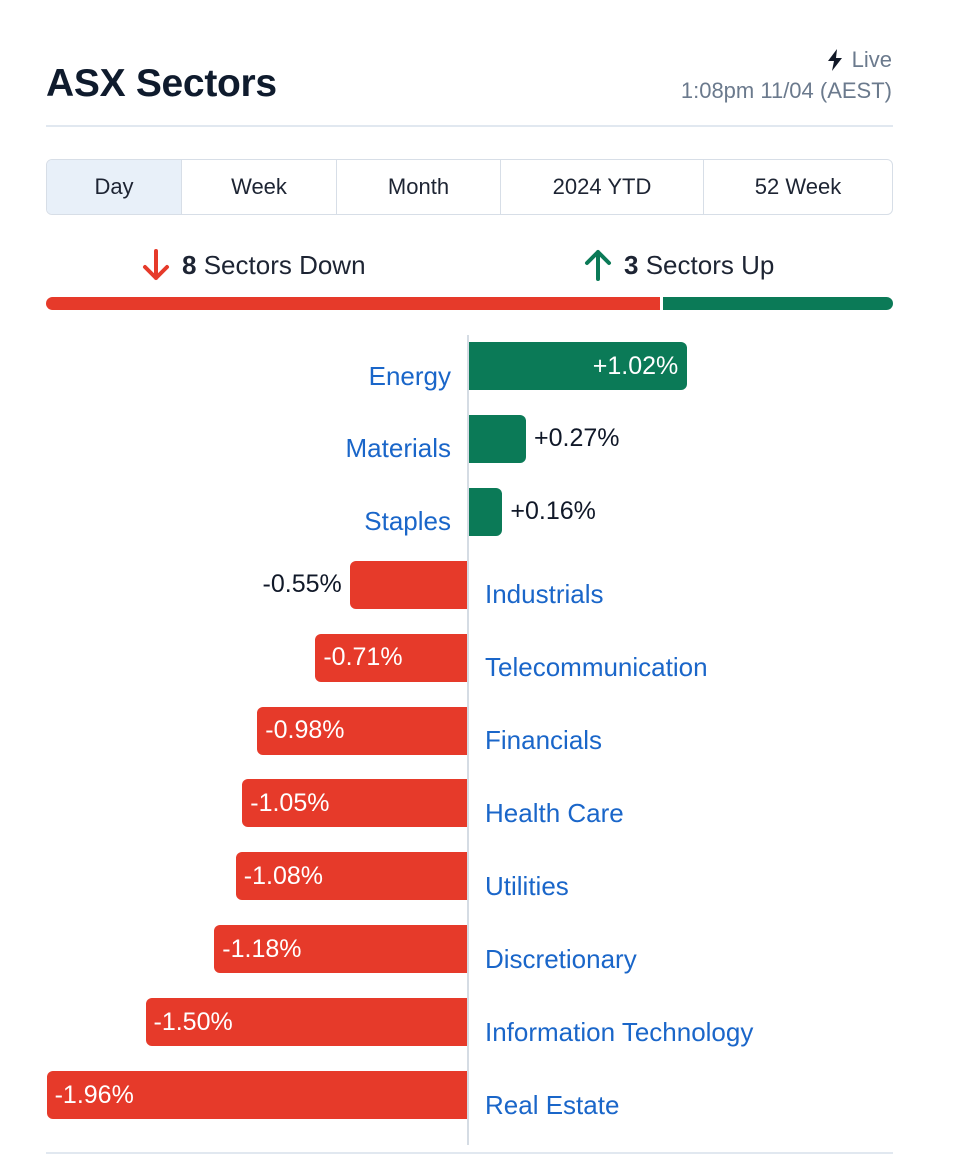  What do you see at coordinates (552, 1104) in the screenshot?
I see `sector-label-real-estate: Real Estate` at bounding box center [552, 1104].